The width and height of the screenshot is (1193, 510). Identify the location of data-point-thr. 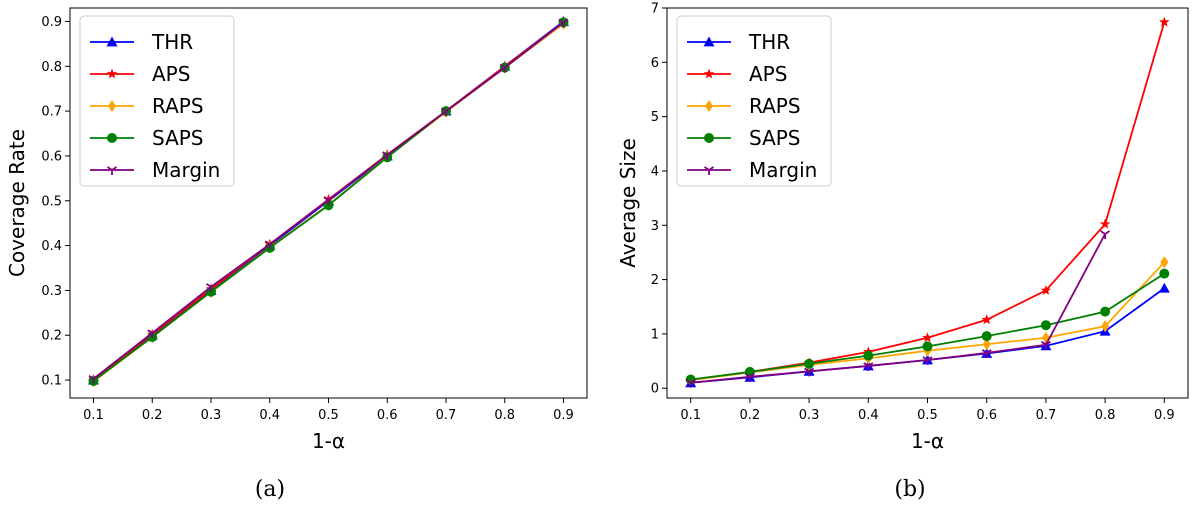
(1164, 287).